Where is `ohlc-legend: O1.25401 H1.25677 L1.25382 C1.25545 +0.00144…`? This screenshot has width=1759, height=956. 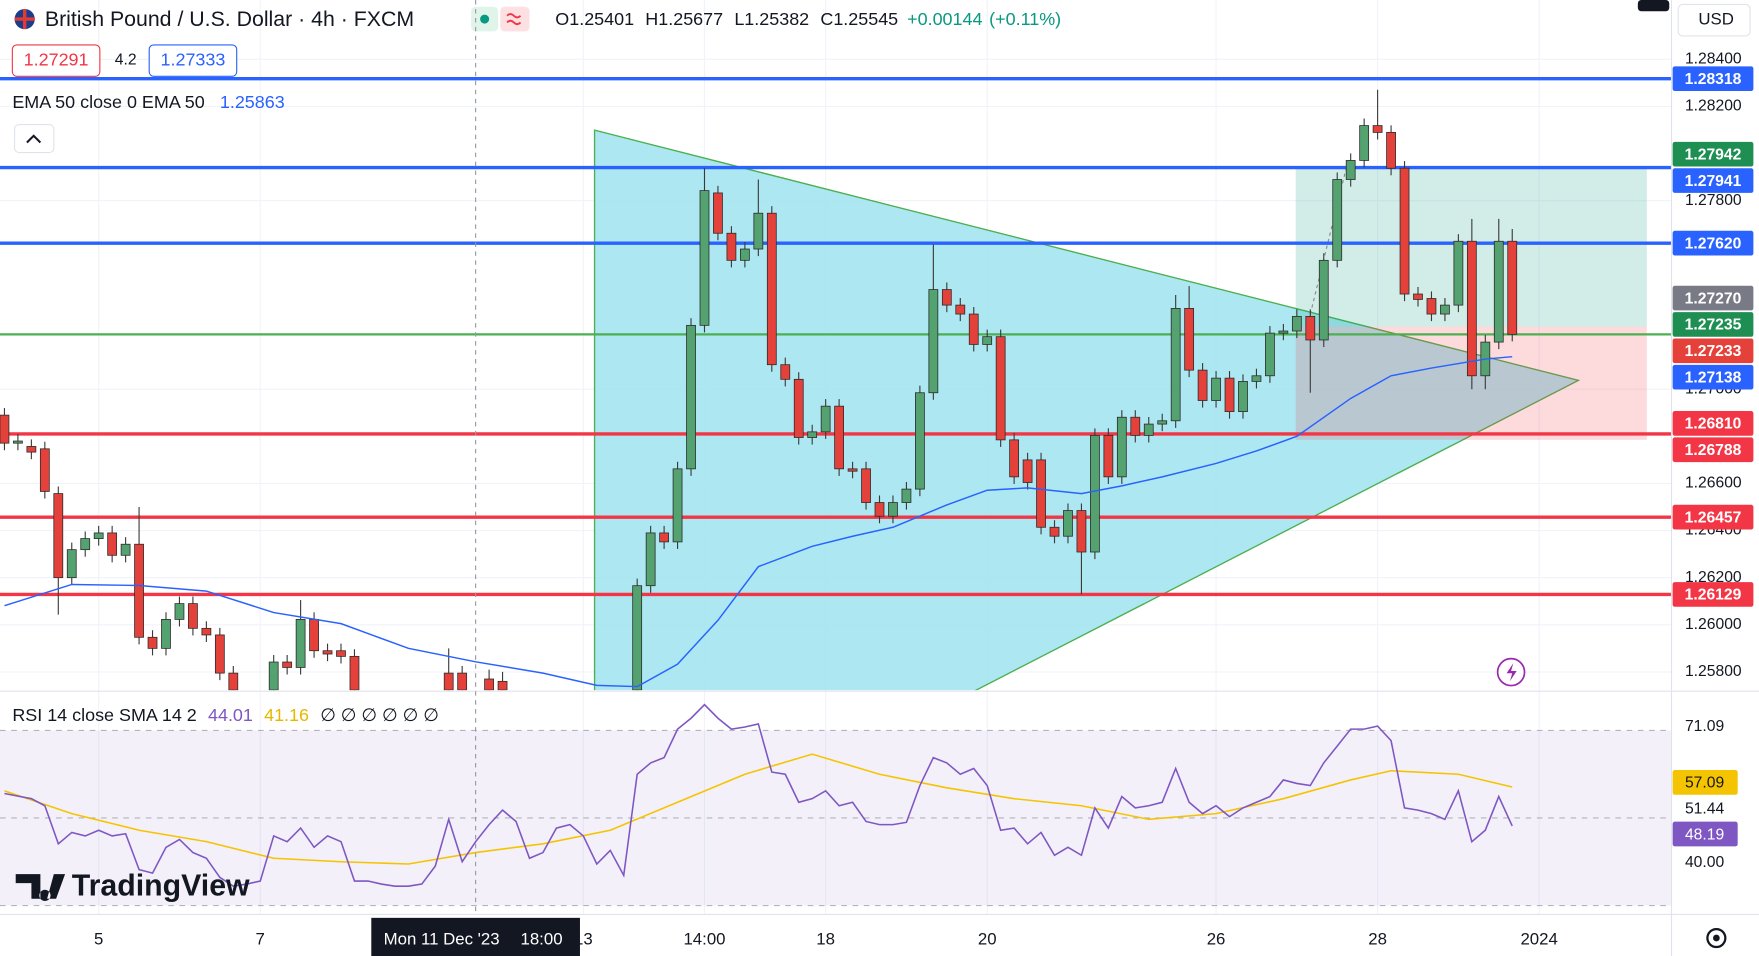 ohlc-legend: O1.25401 H1.25677 L1.25382 C1.25545 +0.00144… is located at coordinates (808, 19).